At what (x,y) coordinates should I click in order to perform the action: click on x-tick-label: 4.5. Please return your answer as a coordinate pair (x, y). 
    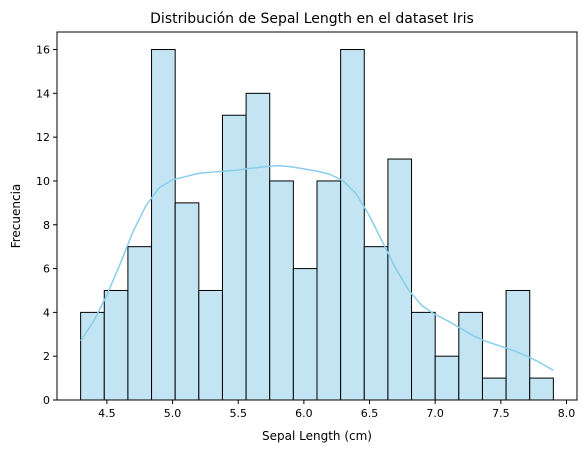
    Looking at the image, I should click on (107, 413).